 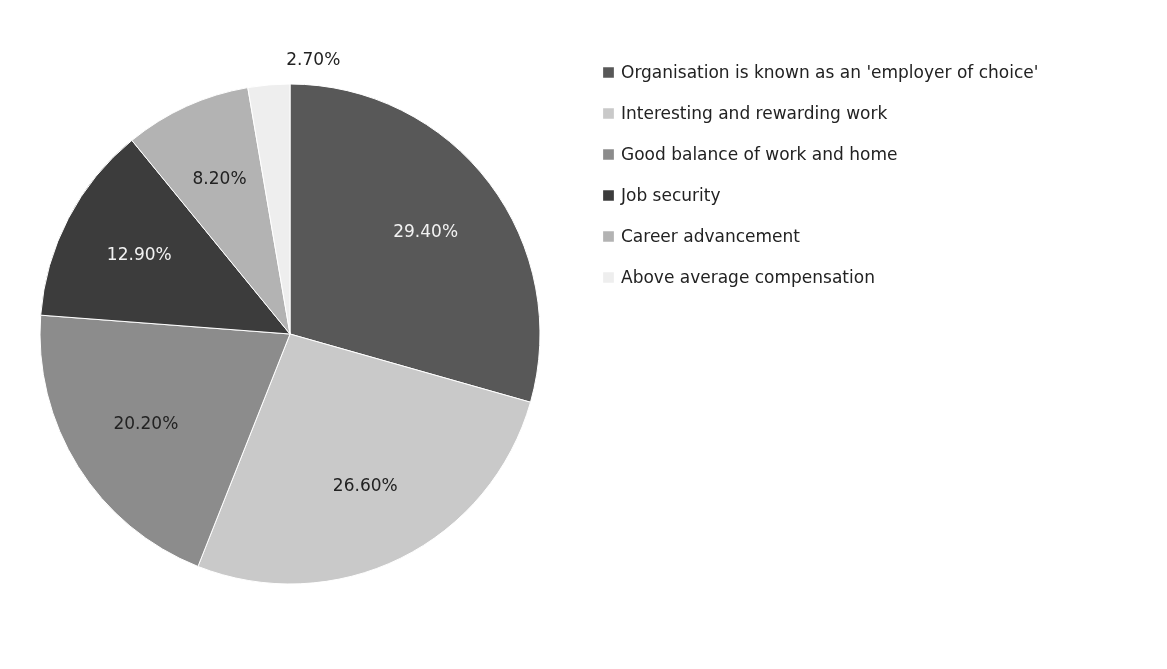 I want to click on data-label: 20.20%, so click(x=146, y=423).